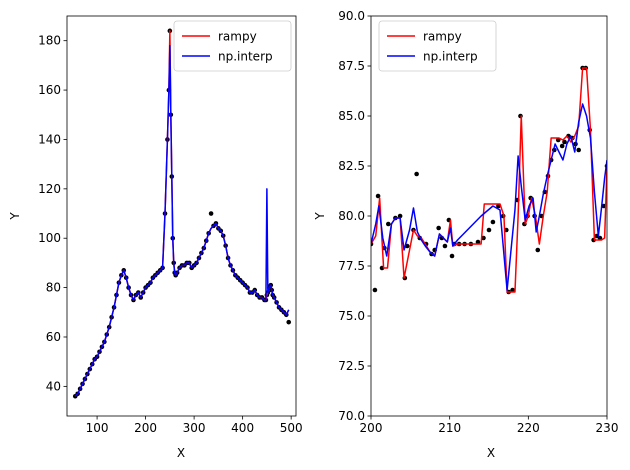  I want to click on series-line-np-interp, so click(489, 197).